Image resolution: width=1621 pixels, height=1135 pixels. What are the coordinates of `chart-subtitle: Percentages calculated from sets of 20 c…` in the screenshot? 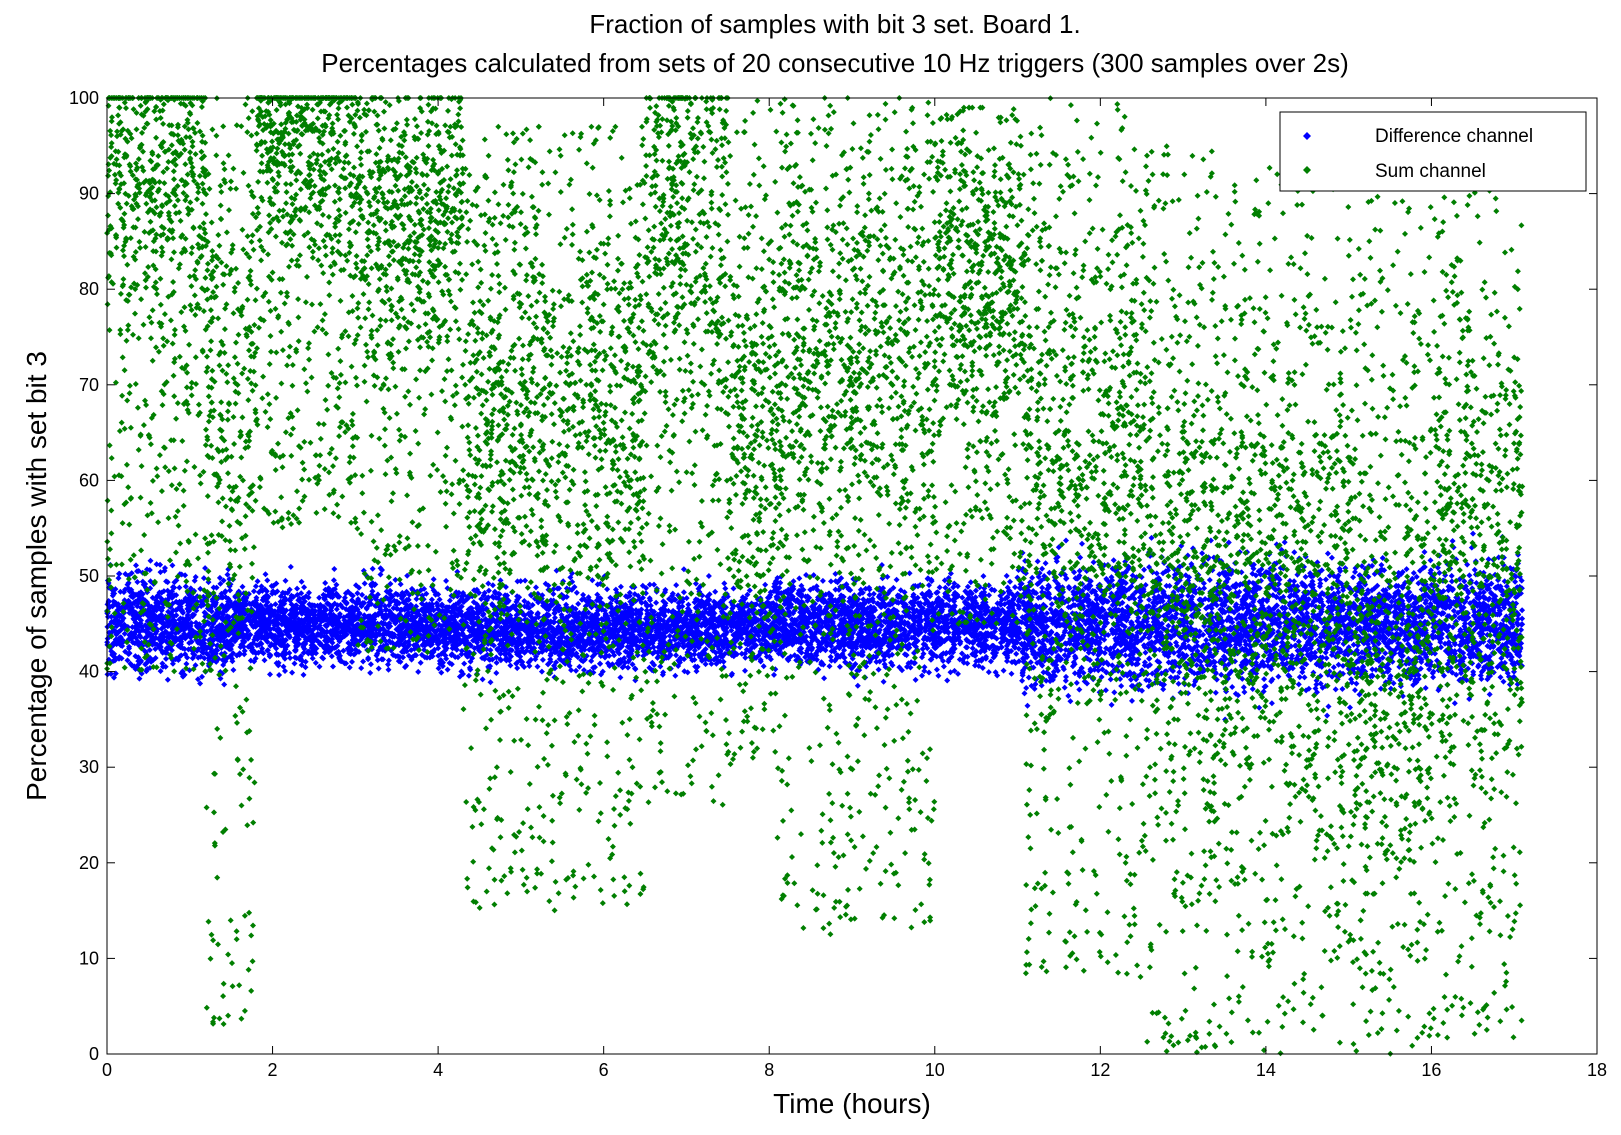 It's located at (835, 63).